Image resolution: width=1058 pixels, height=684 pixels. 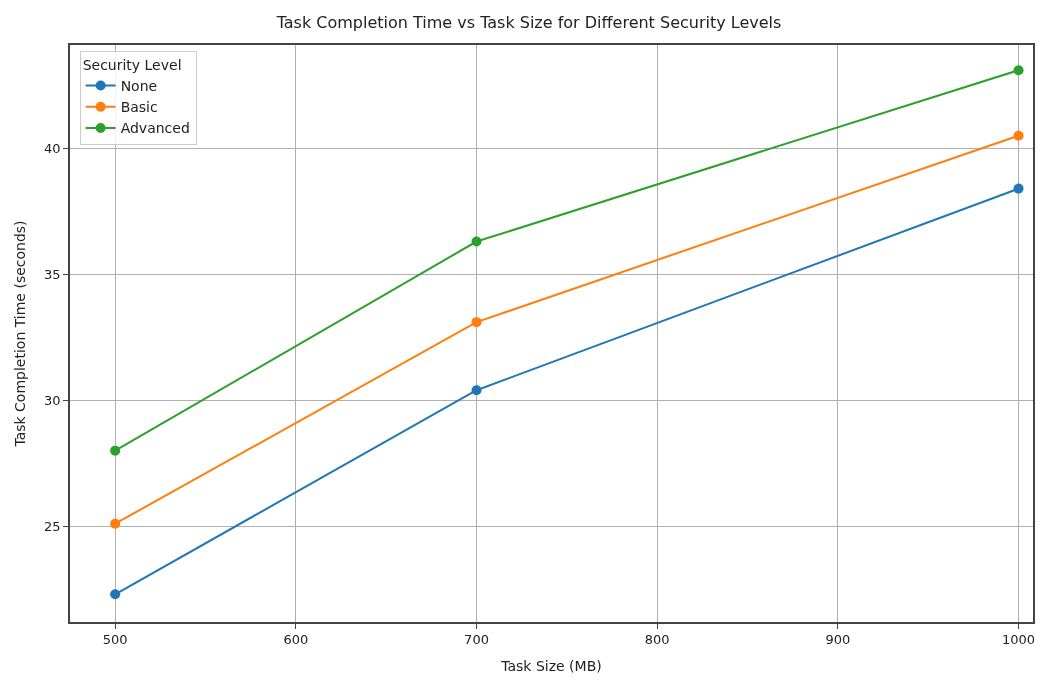 I want to click on x-tick-label: 500, so click(x=115, y=640).